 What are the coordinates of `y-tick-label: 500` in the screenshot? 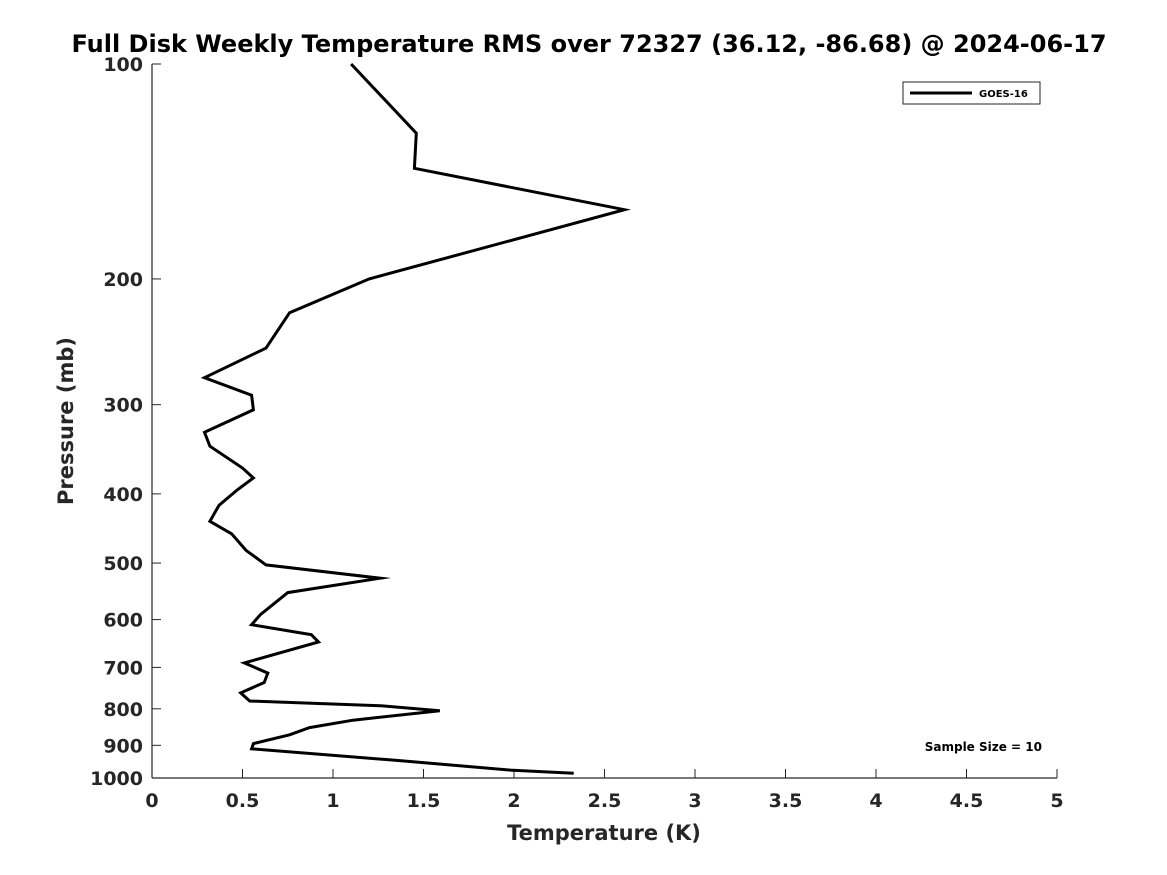 It's located at (123, 564).